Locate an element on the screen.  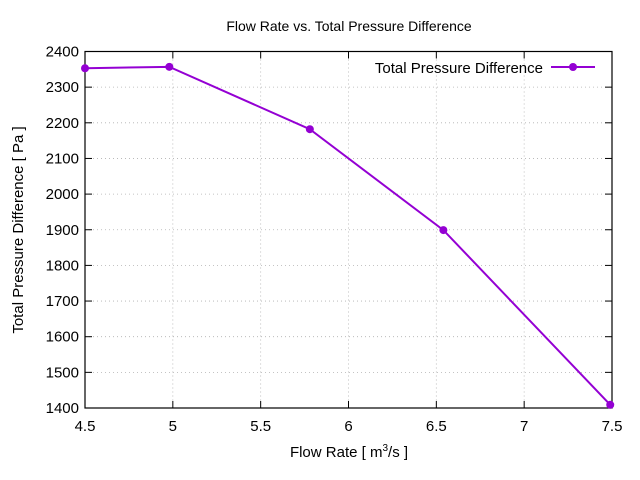
x-axis-label-tail: /s ] is located at coordinates (398, 452).